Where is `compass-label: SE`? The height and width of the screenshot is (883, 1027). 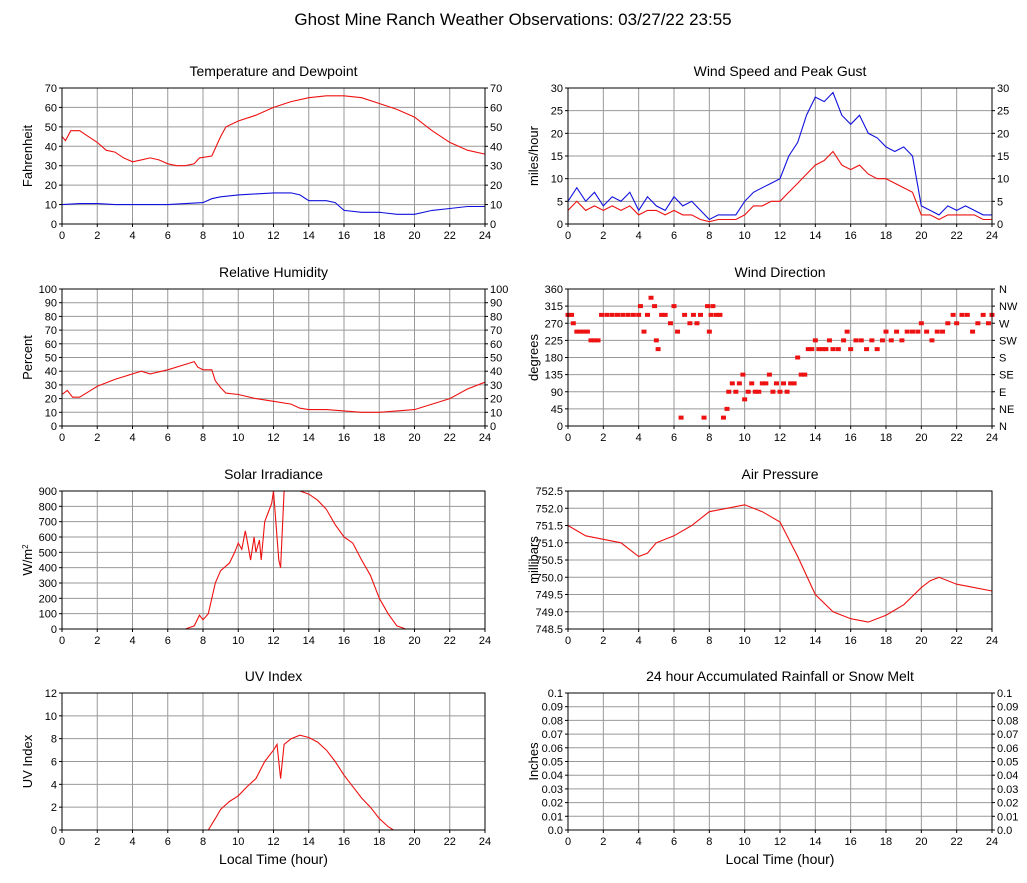
compass-label: SE is located at coordinates (1006, 376).